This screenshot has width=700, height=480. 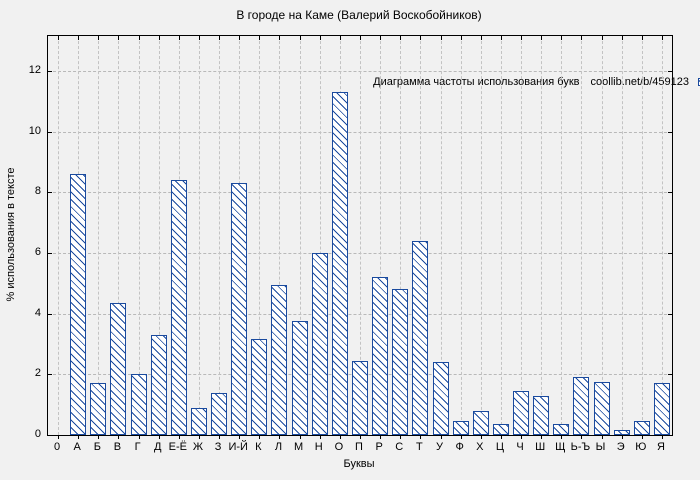 I want to click on y-tick-label: 10, so click(x=34, y=130).